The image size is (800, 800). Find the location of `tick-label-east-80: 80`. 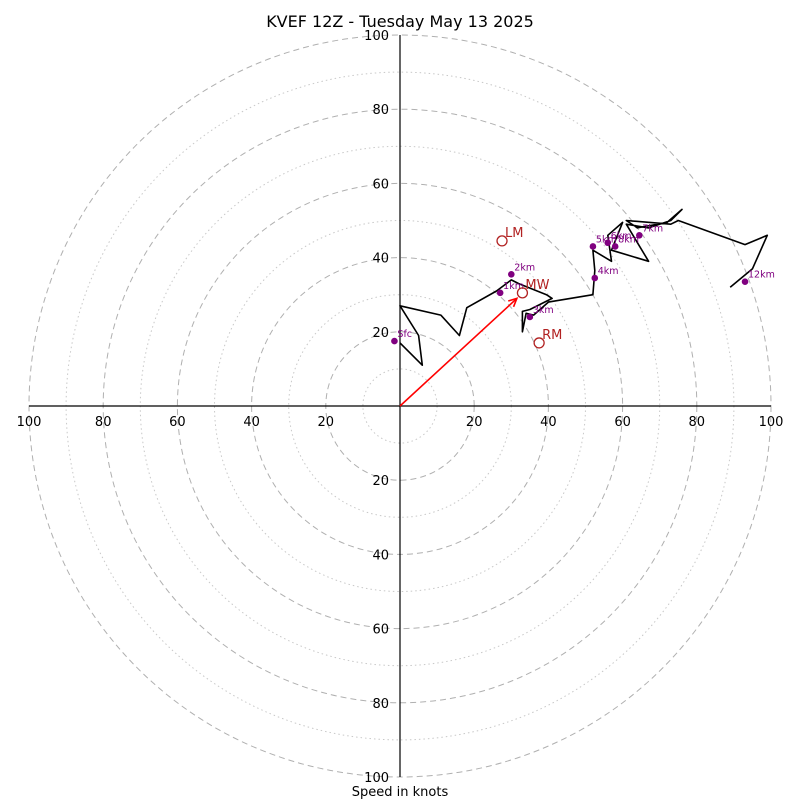

tick-label-east-80: 80 is located at coordinates (697, 422).